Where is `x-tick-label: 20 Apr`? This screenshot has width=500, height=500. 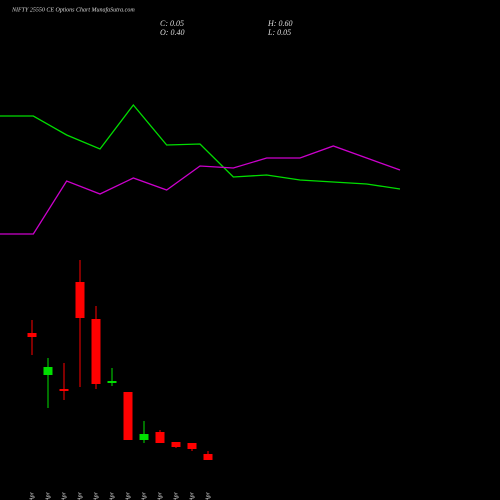 x-tick-label: 20 Apr is located at coordinates (192, 495).